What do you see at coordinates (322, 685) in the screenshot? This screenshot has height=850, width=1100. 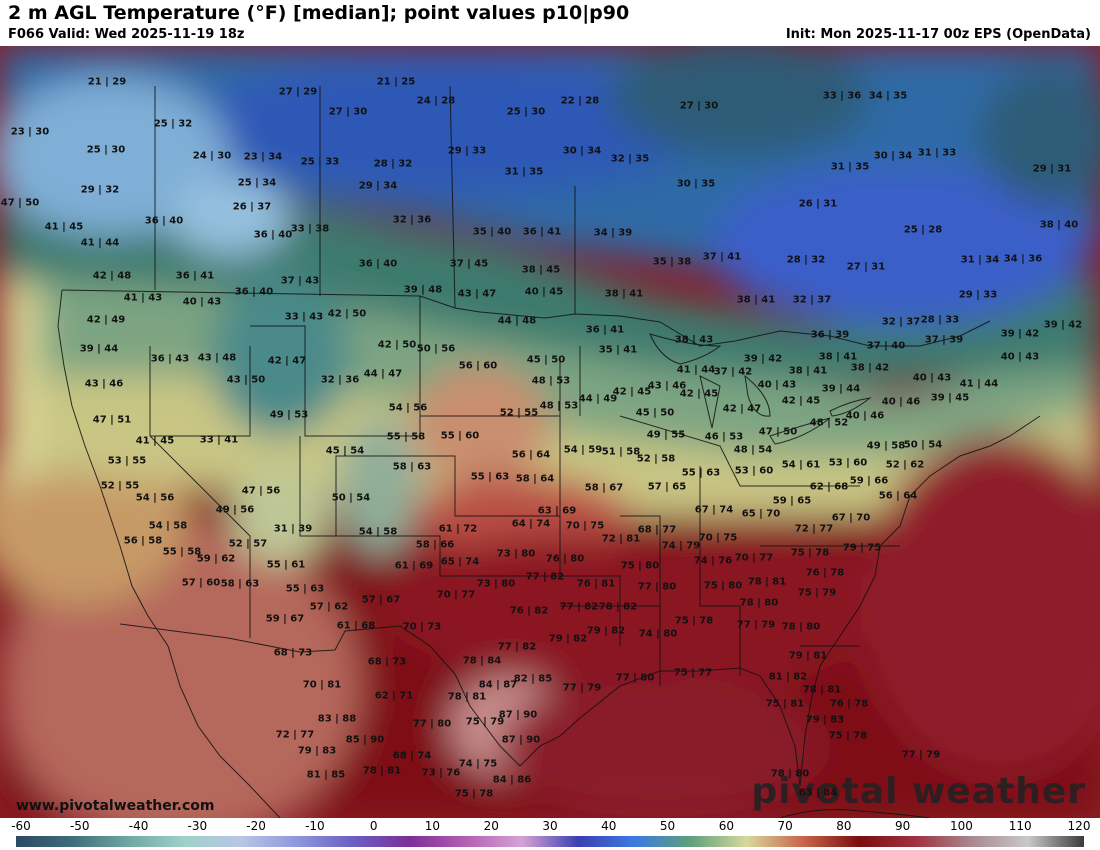 I see `point-value: 70 | 81` at bounding box center [322, 685].